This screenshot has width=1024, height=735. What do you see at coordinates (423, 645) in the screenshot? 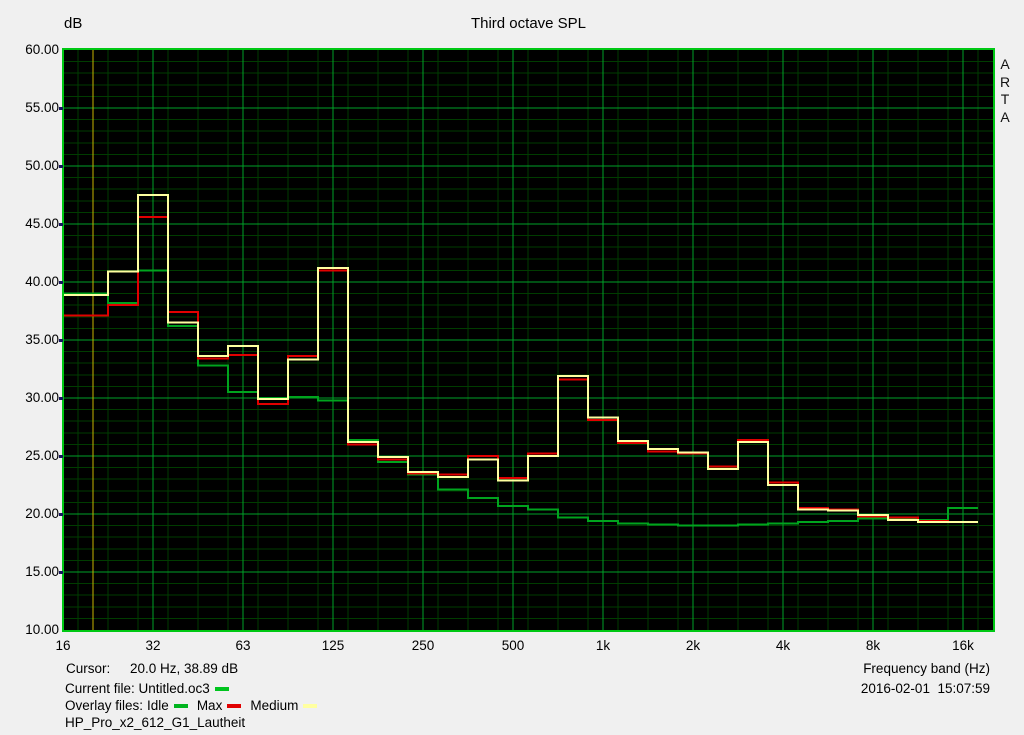
I see `x-octave-label: 250` at bounding box center [423, 645].